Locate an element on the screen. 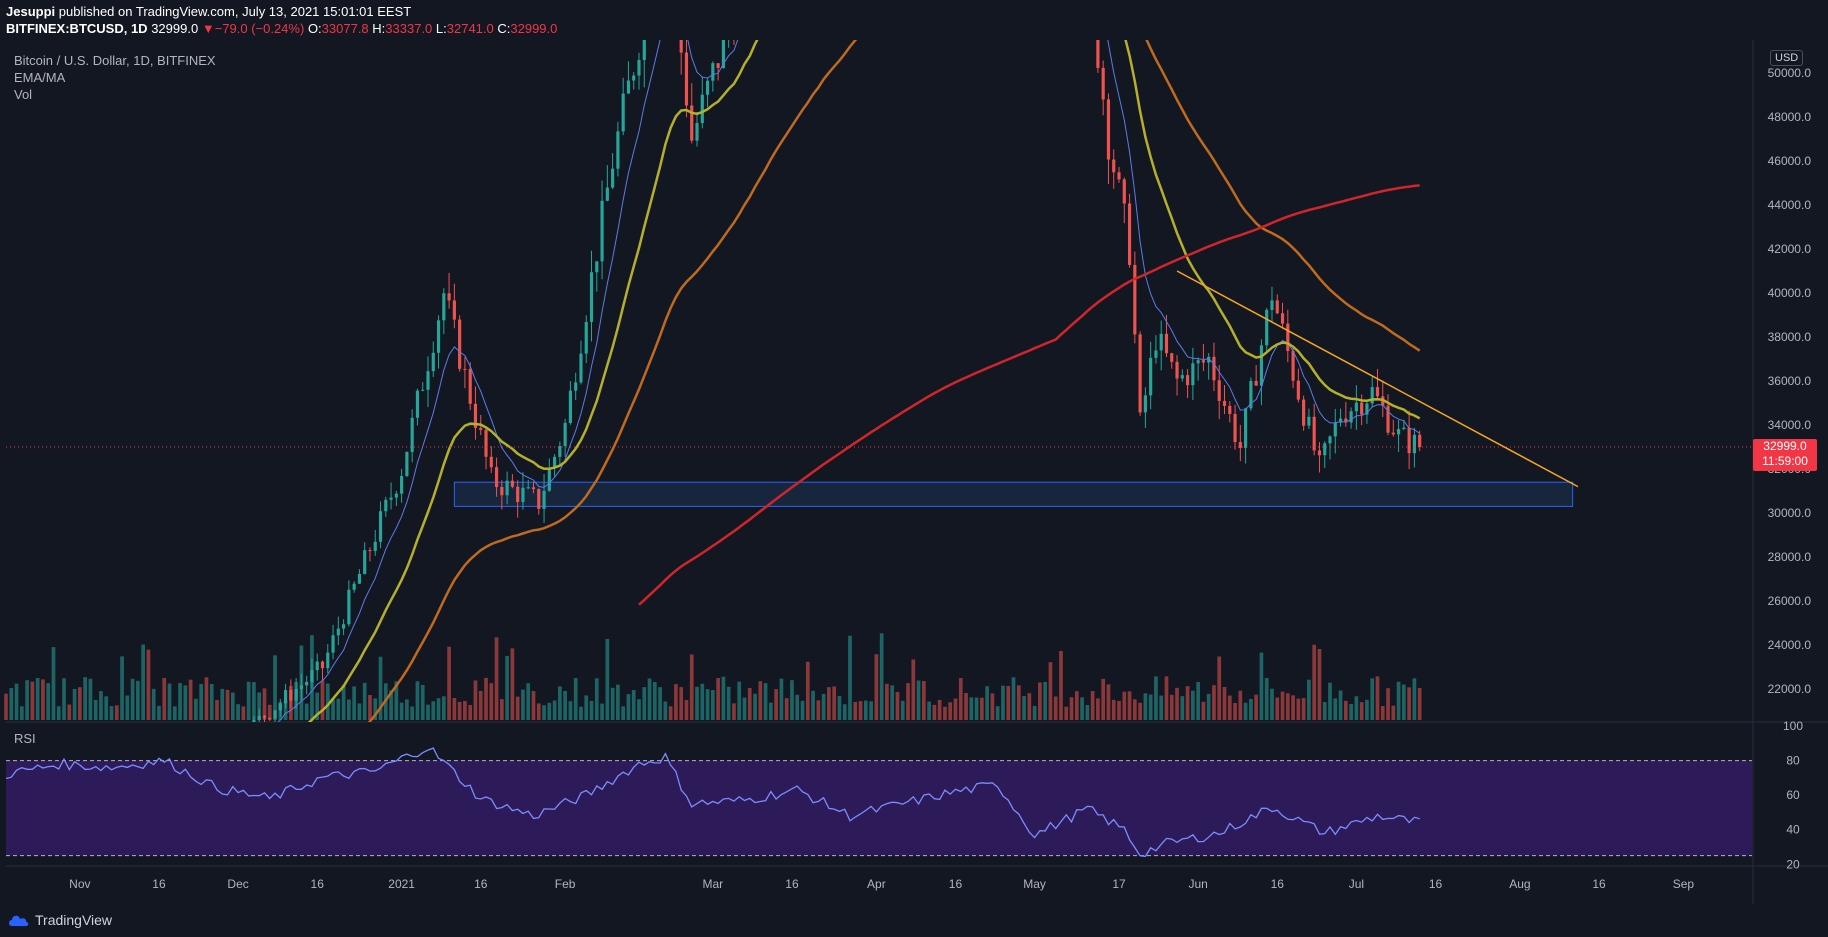 This screenshot has height=937, width=1828. price-tick-label: 36000.0 is located at coordinates (1790, 381).